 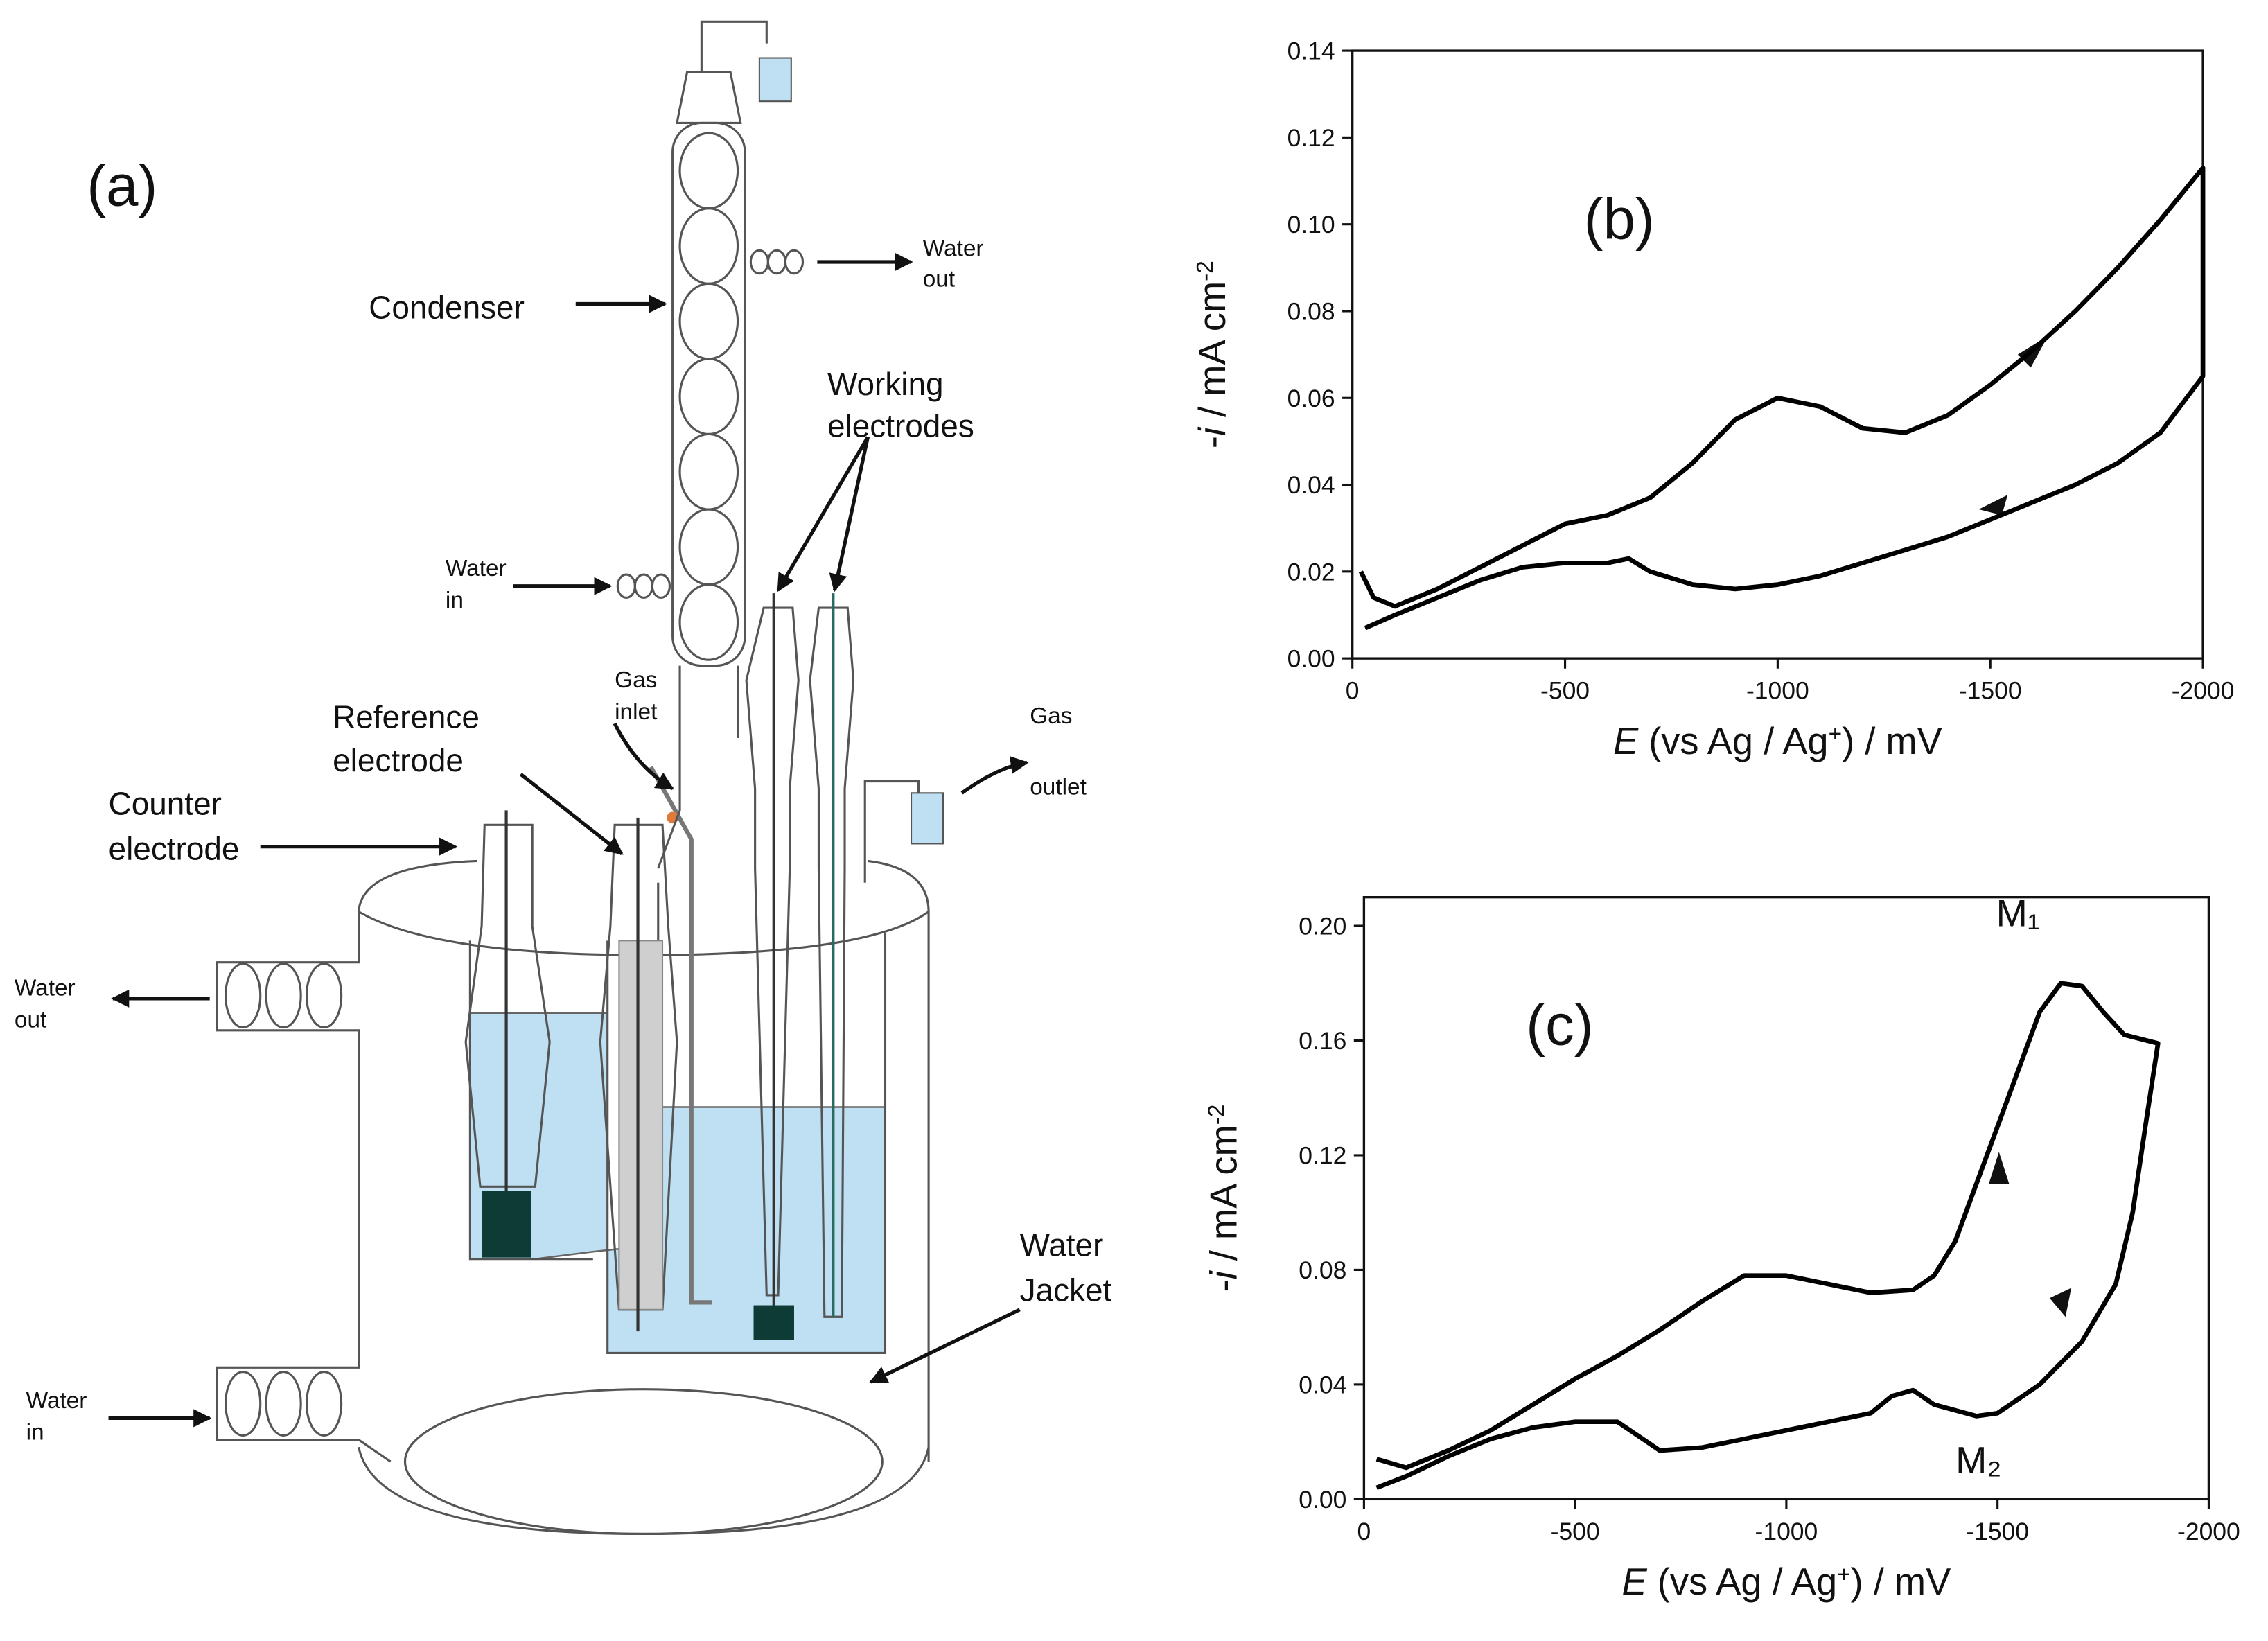 I want to click on jacket-bottom, so click(x=644, y=1491).